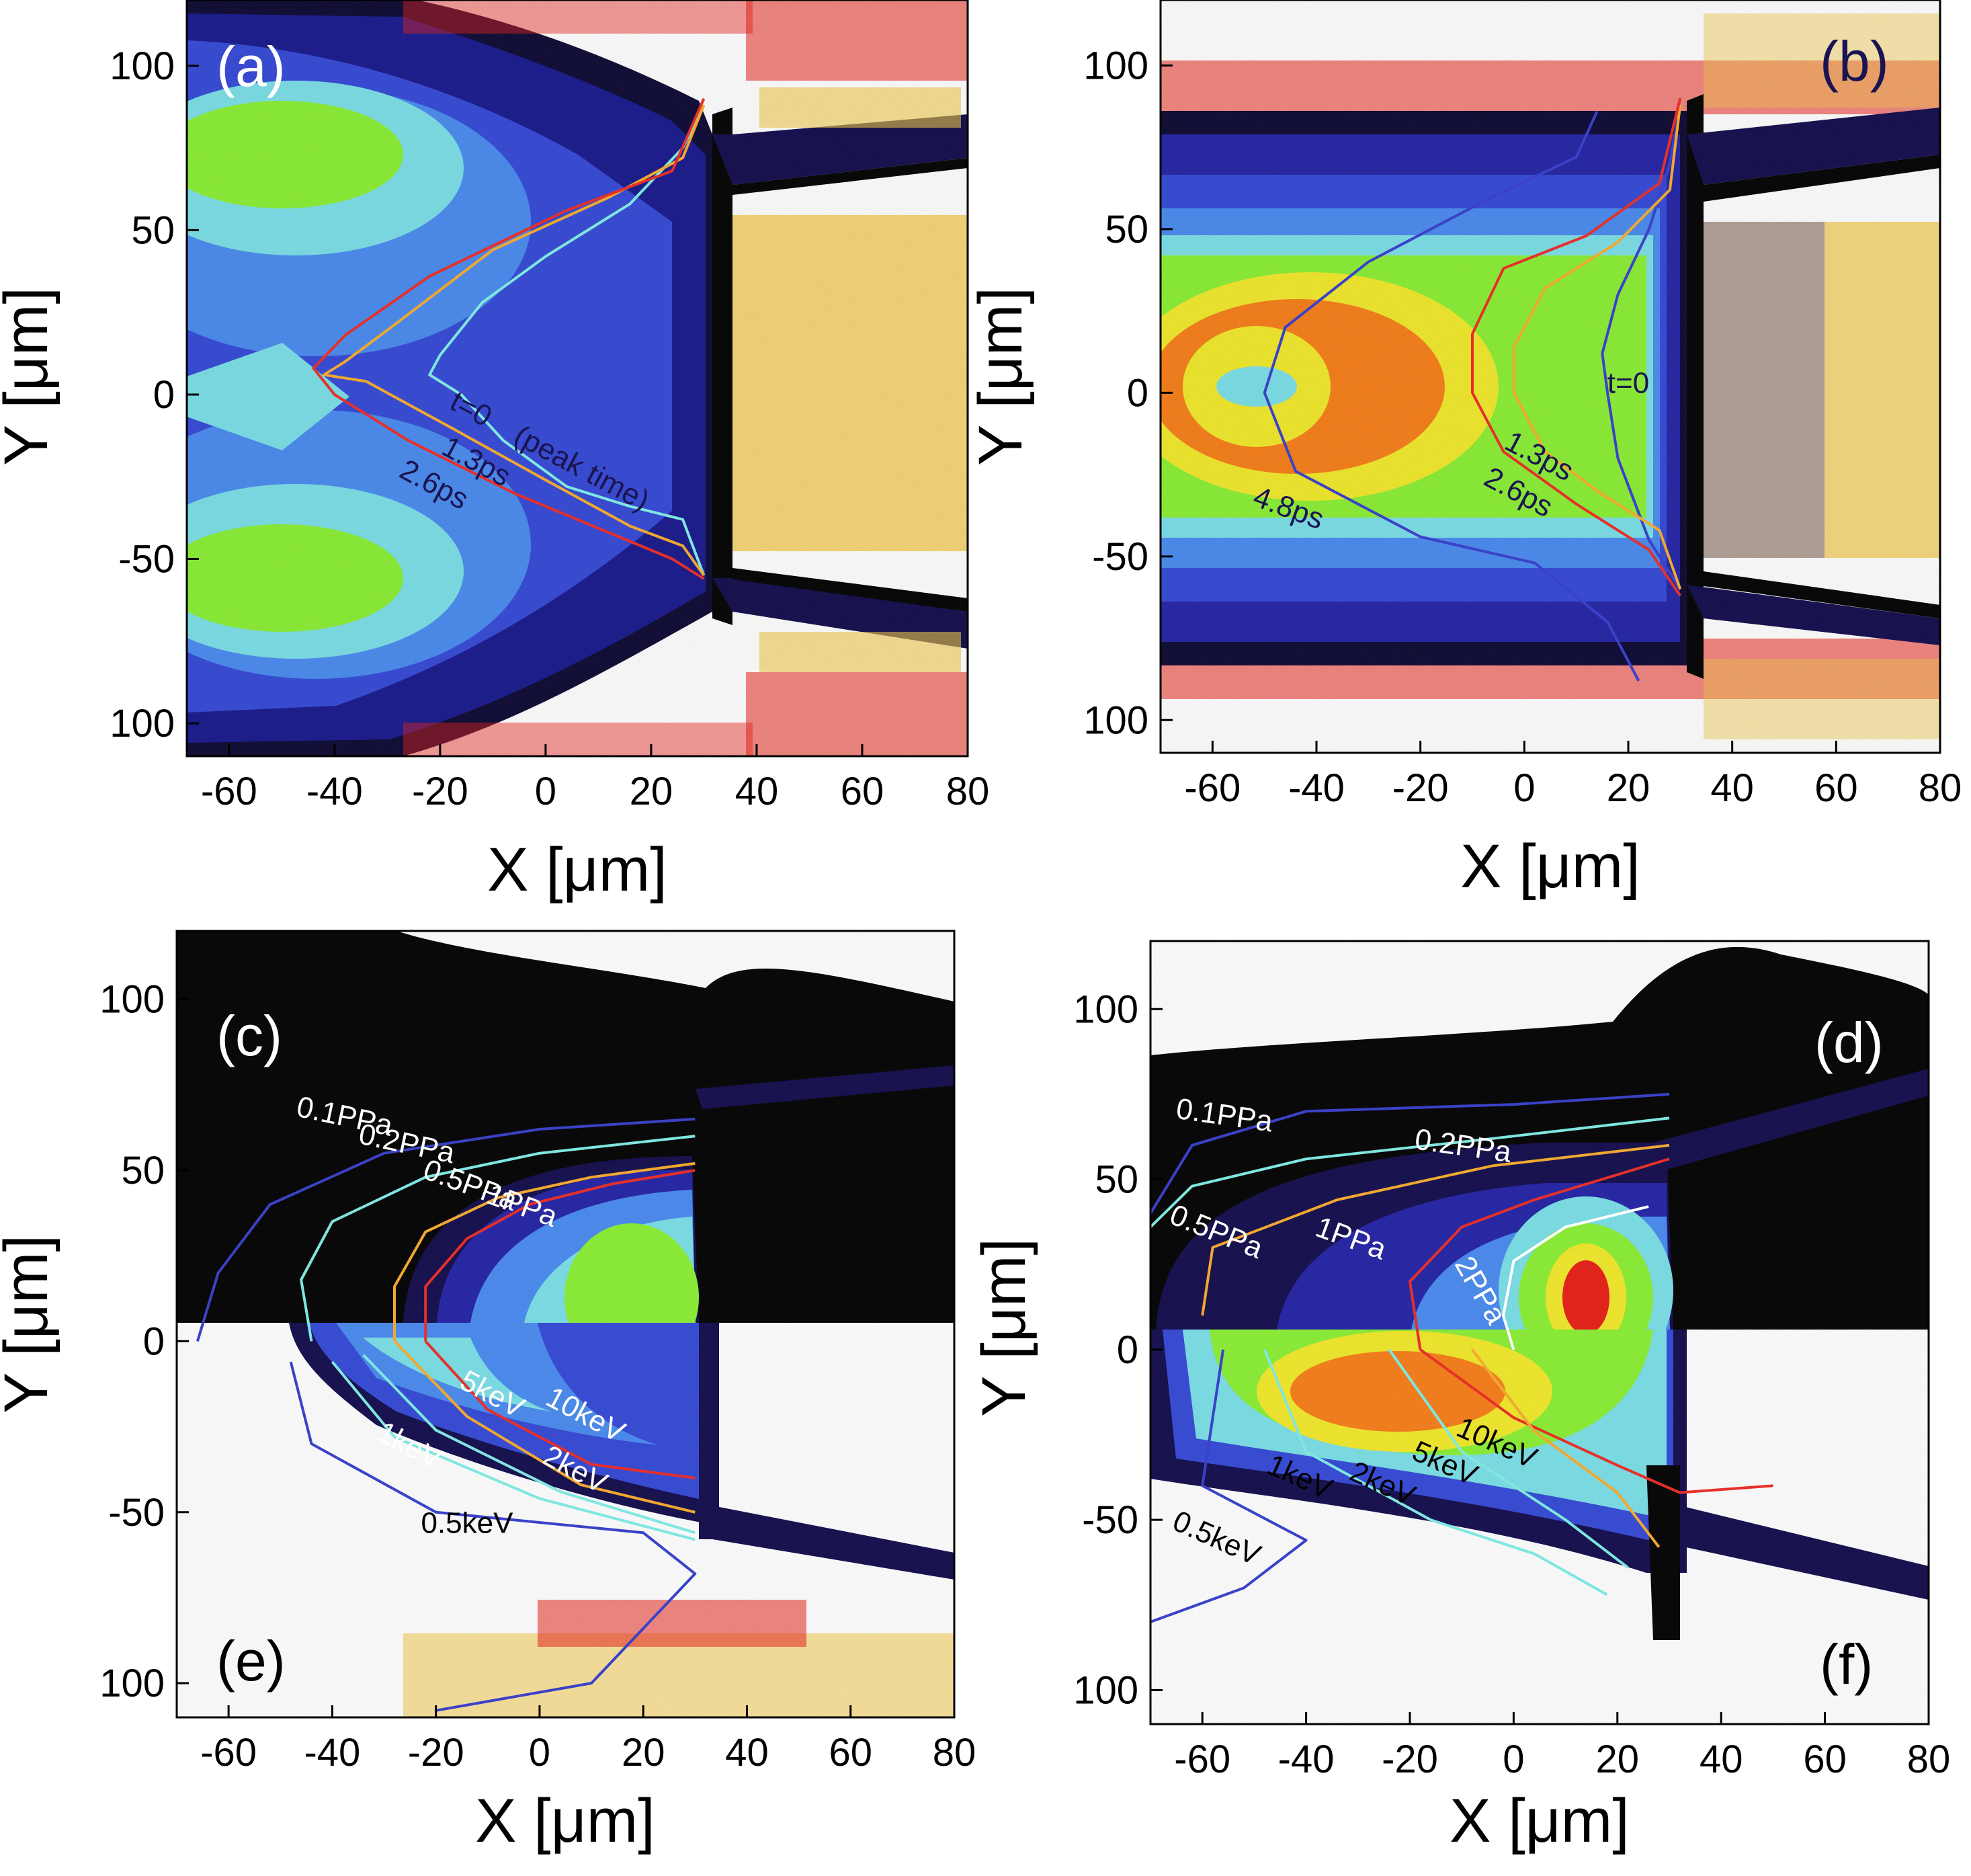 This screenshot has width=1971, height=1876. Describe the element at coordinates (251, 66) in the screenshot. I see `panel-label-a: (a)` at that location.